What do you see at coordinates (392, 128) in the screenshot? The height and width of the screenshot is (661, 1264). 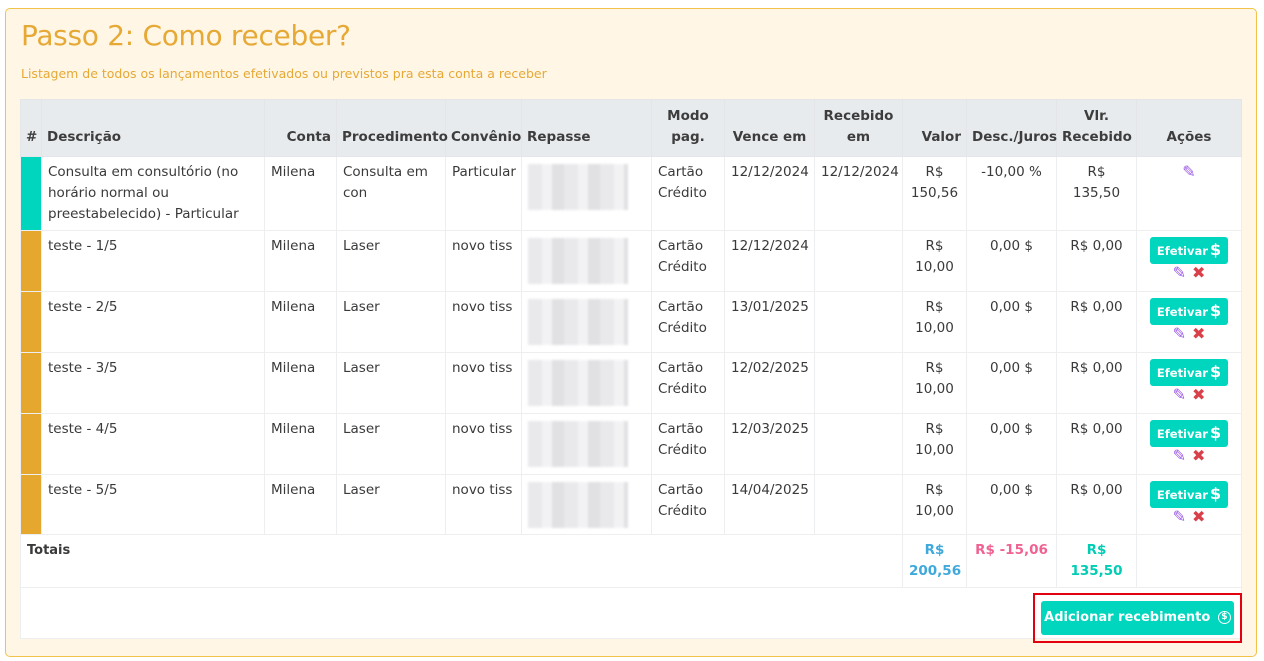 I see `column-header: Procedimento` at bounding box center [392, 128].